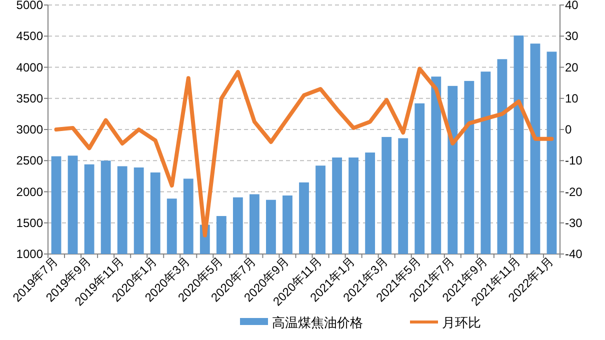  I want to click on y-tick-label: 4500, so click(30, 36).